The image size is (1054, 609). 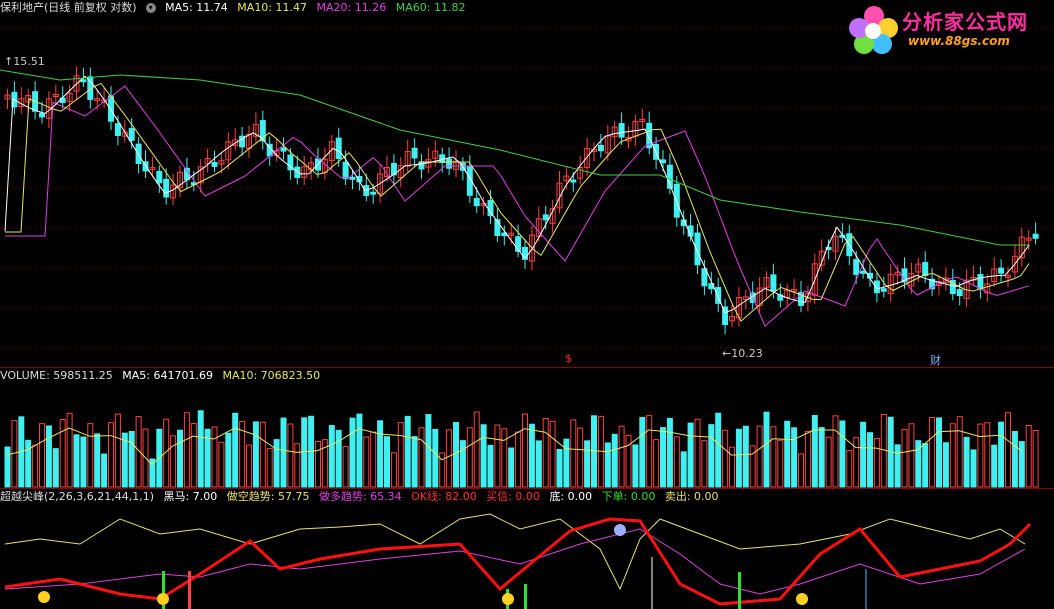 I want to click on event-marker-cai: 财, so click(x=935, y=360).